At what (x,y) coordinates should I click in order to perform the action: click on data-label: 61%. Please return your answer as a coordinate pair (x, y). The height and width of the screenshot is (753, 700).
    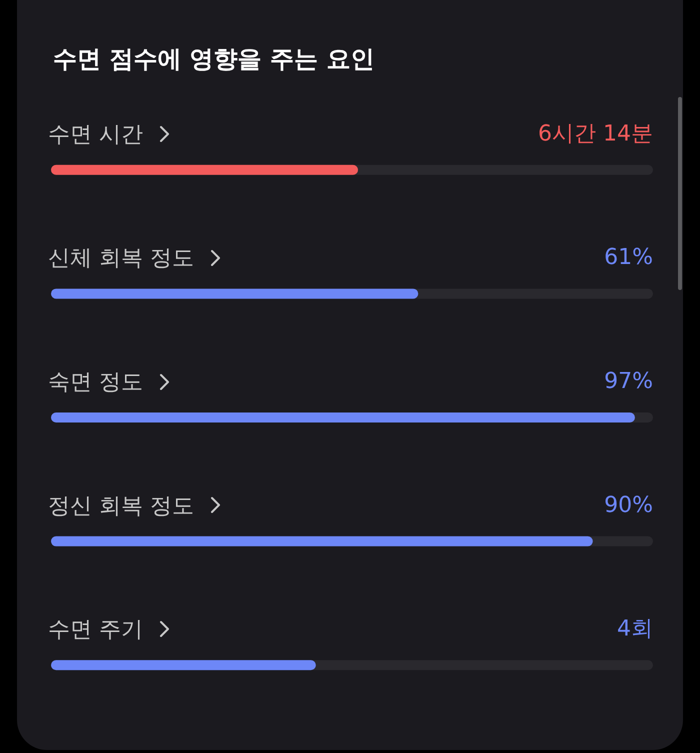
    Looking at the image, I should click on (628, 257).